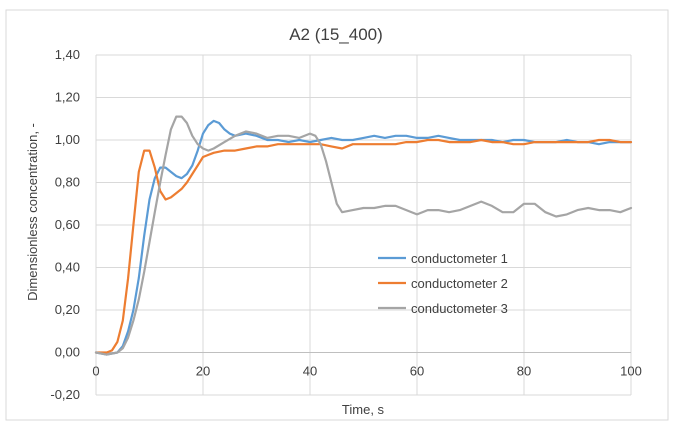  Describe the element at coordinates (32, 212) in the screenshot. I see `y-axis-label: Dimensionless concentration, -` at that location.